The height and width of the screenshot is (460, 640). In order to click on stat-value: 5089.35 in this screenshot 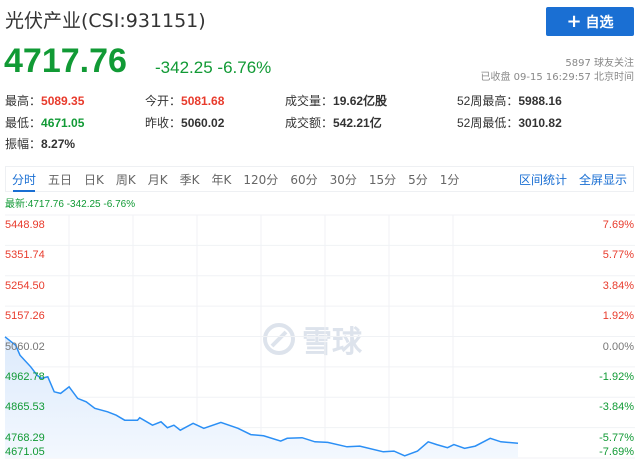, I will do `click(63, 101)`.